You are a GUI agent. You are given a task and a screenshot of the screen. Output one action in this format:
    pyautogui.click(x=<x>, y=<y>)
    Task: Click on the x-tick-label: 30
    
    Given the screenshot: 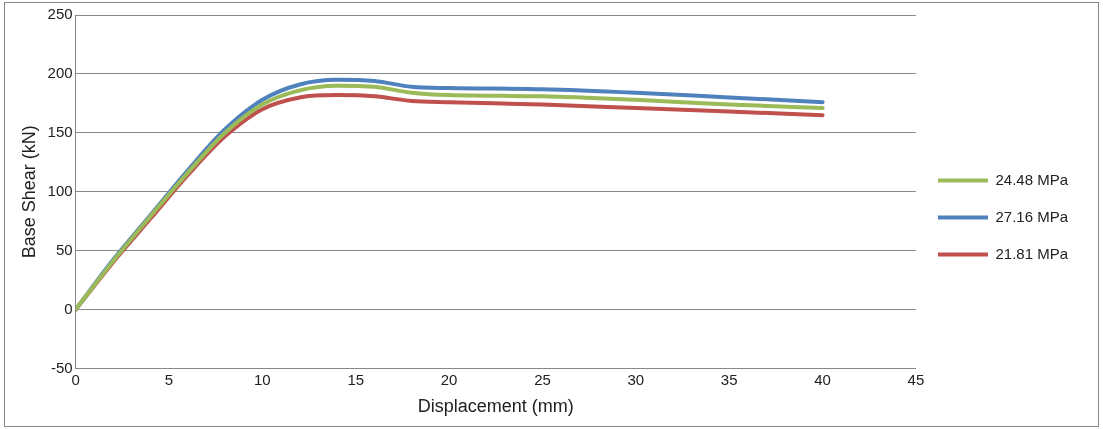 What is the action you would take?
    pyautogui.click(x=636, y=379)
    